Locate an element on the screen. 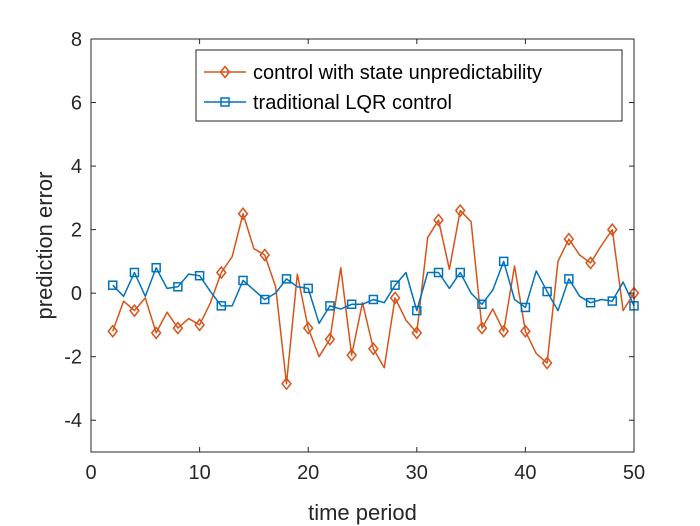  y-tick-label: 8 is located at coordinates (76, 40).